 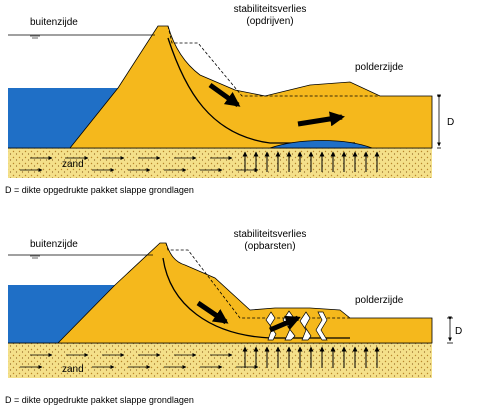 What do you see at coordinates (269, 21) in the screenshot?
I see `title-line2: (opdrijven)` at bounding box center [269, 21].